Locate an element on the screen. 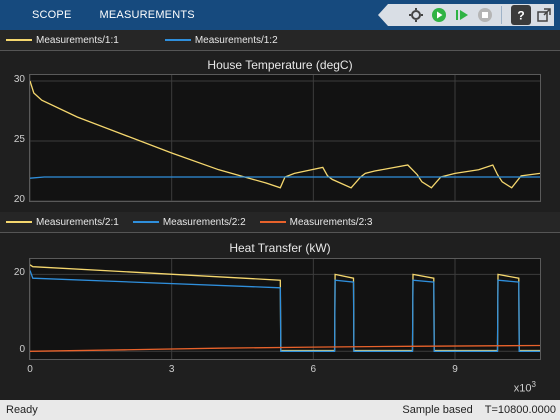 The image size is (560, 420). undock-icon is located at coordinates (544, 15).